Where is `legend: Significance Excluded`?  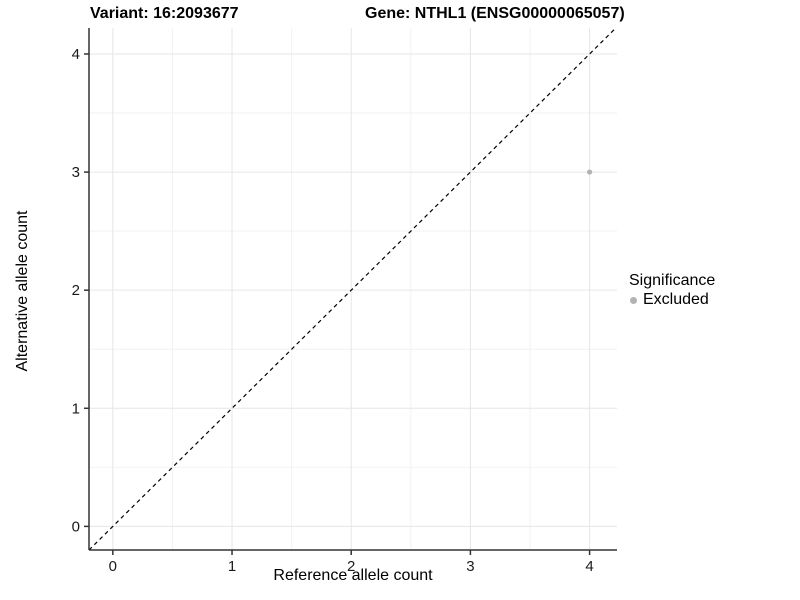 legend: Significance Excluded is located at coordinates (672, 290).